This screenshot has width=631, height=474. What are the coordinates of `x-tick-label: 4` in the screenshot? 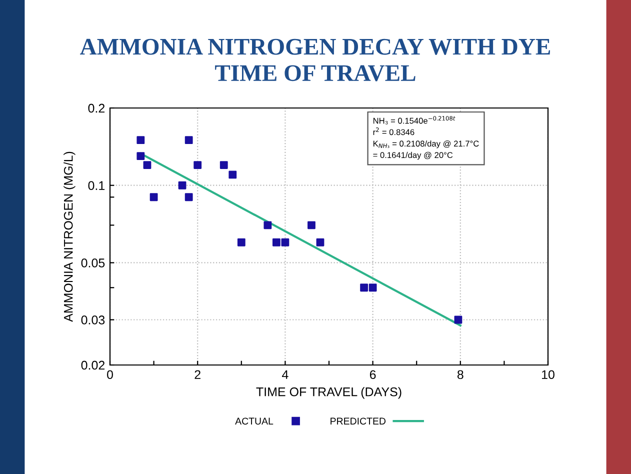 It's located at (285, 374).